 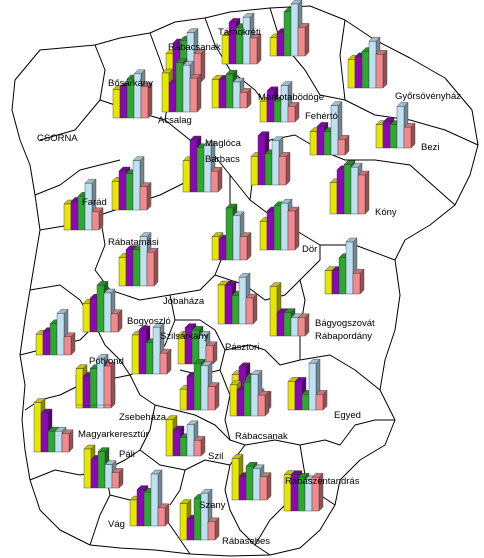 I want to click on bar-chart-c38, so click(x=199, y=384).